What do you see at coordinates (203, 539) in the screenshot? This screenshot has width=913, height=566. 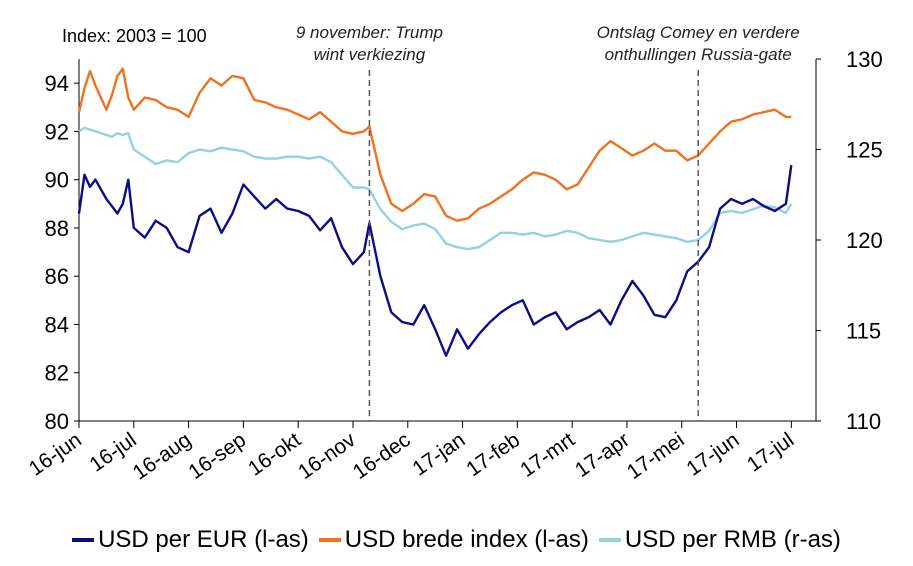 I see `legend-label: USD per EUR (l-as)` at bounding box center [203, 539].